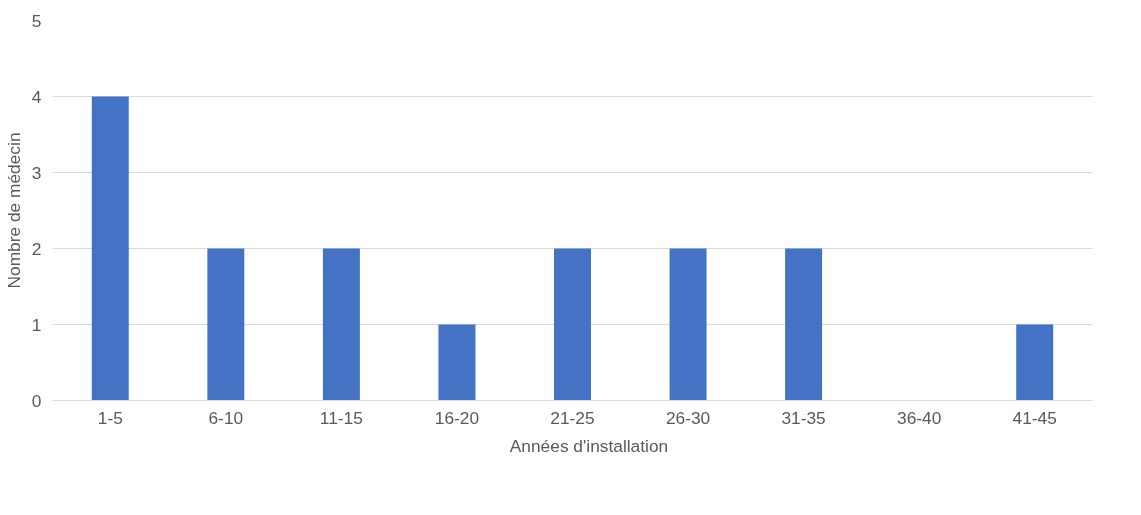 Image resolution: width=1141 pixels, height=515 pixels. Describe the element at coordinates (688, 417) in the screenshot. I see `x-tick-label: 26-30` at that location.